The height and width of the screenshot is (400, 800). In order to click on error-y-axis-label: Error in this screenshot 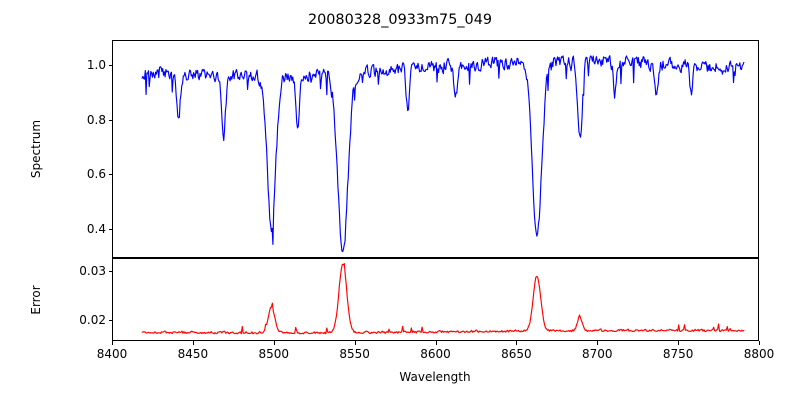, I will do `click(36, 300)`.